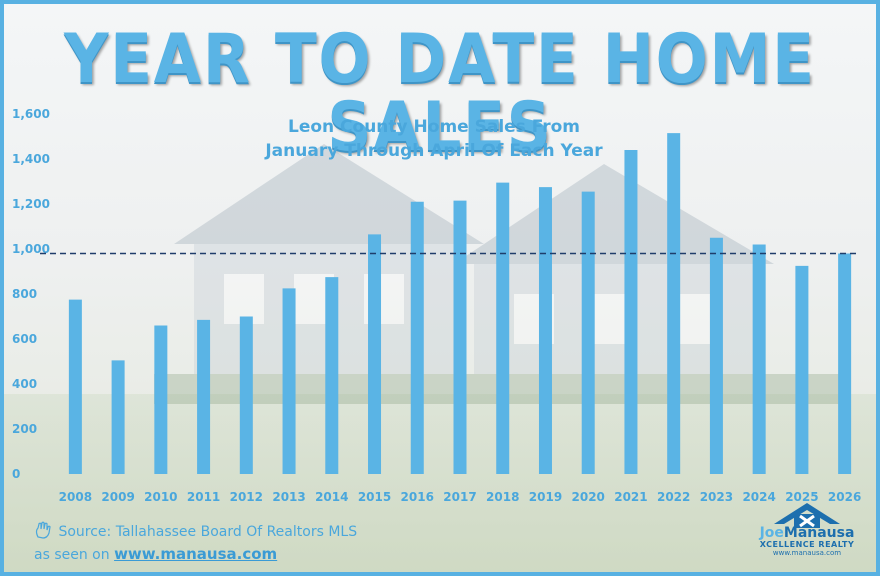  What do you see at coordinates (588, 332) in the screenshot?
I see `bar-2020` at bounding box center [588, 332].